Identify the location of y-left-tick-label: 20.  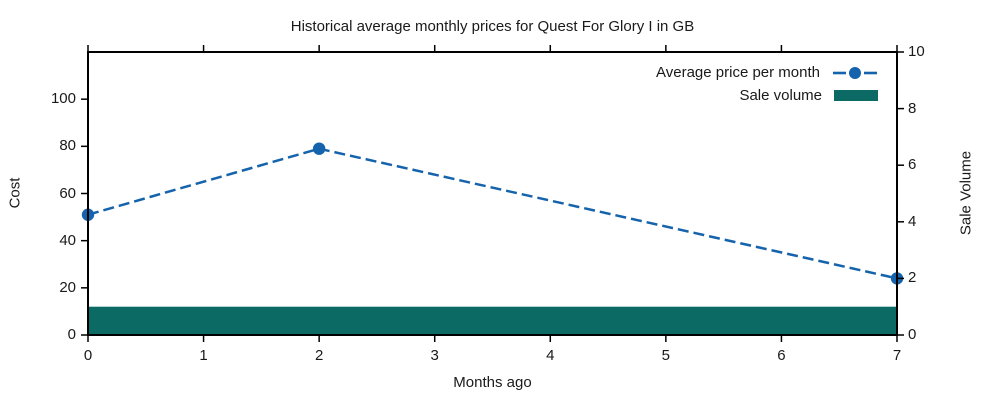
(67, 287).